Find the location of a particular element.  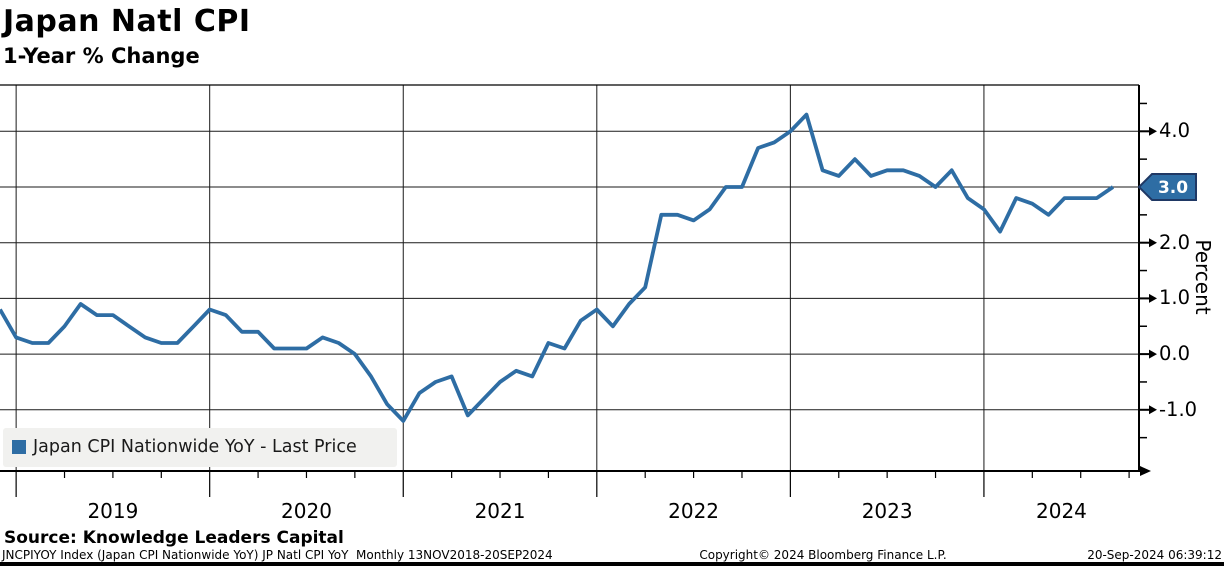

chart-subtitle: 1-Year % Change is located at coordinates (101, 56).